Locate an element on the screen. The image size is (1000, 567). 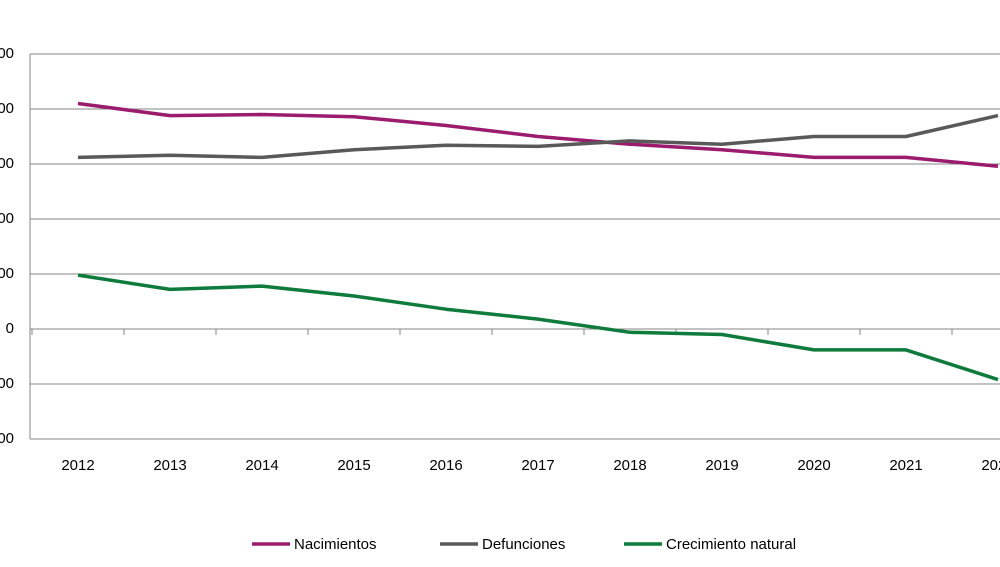
x-tick-label: 2018 is located at coordinates (629, 465).